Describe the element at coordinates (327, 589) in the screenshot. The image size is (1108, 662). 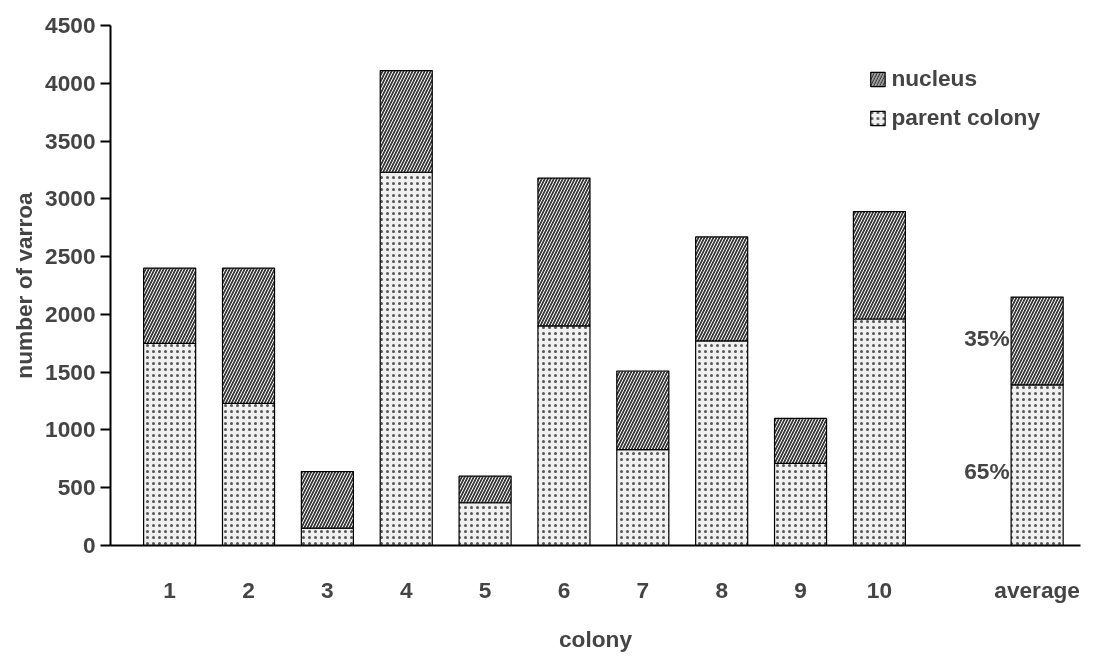
I see `x-tick-label: 3` at that location.